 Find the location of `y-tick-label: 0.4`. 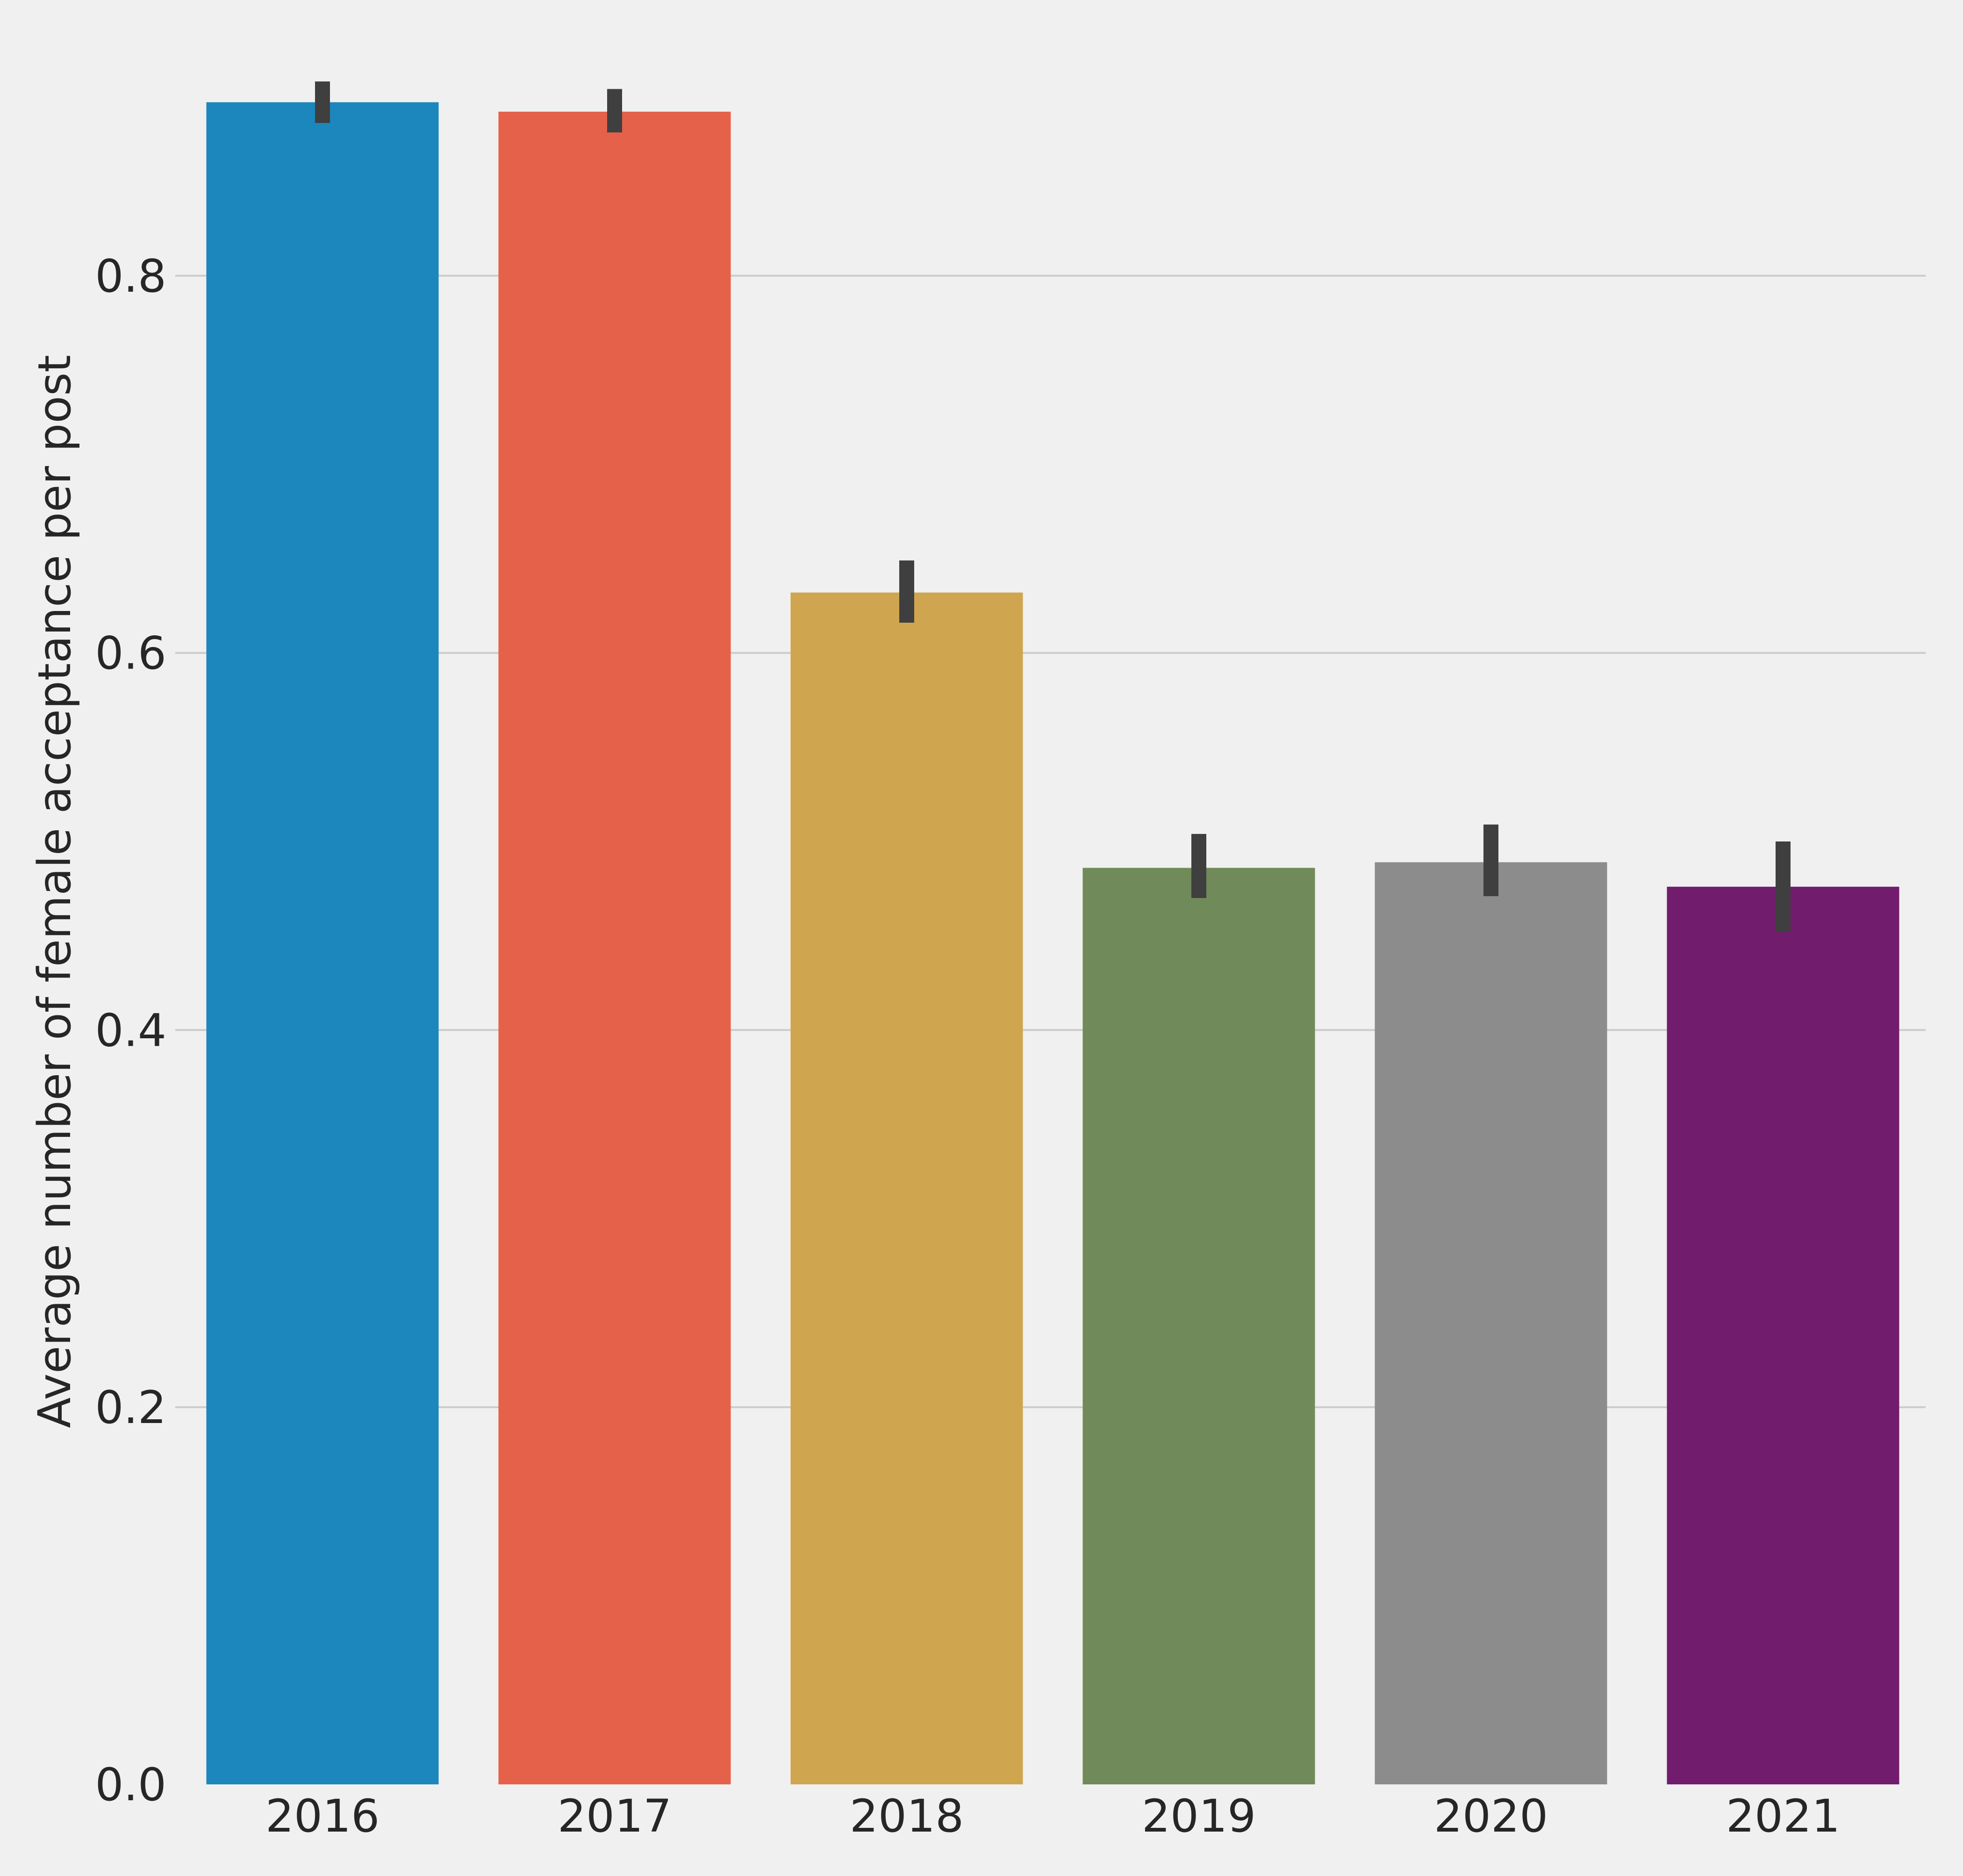

y-tick-label: 0.4 is located at coordinates (130, 1030).